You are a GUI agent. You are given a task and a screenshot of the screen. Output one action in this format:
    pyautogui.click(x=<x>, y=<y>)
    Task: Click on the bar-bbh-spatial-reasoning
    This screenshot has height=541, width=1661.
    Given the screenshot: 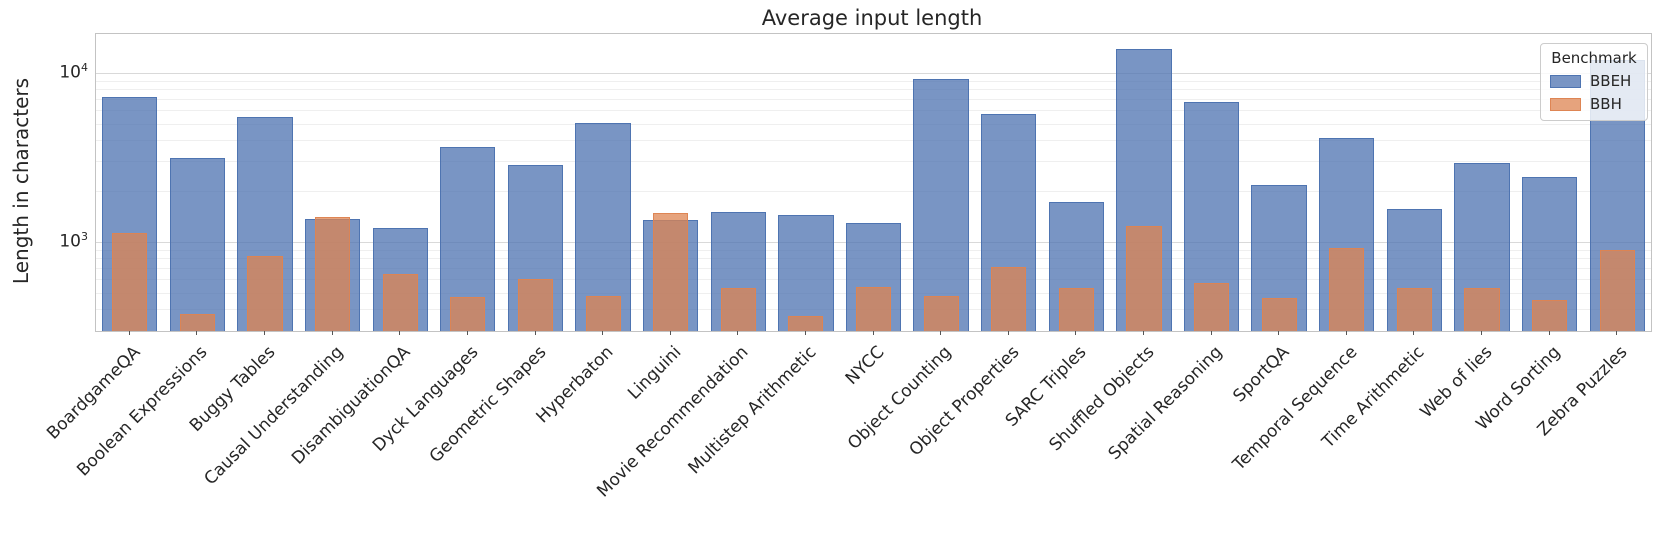 What is the action you would take?
    pyautogui.click(x=1212, y=307)
    